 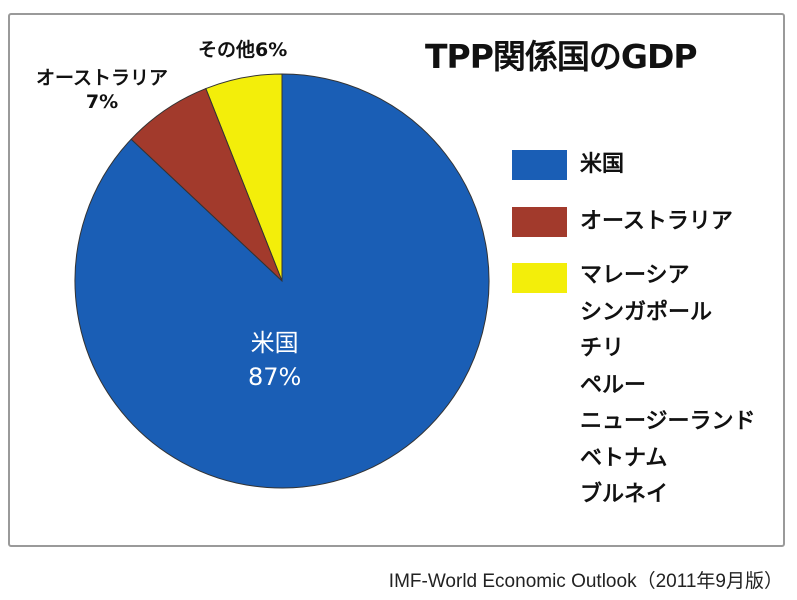 What do you see at coordinates (561, 56) in the screenshot?
I see `chart-title: TPP関係国のGDP` at bounding box center [561, 56].